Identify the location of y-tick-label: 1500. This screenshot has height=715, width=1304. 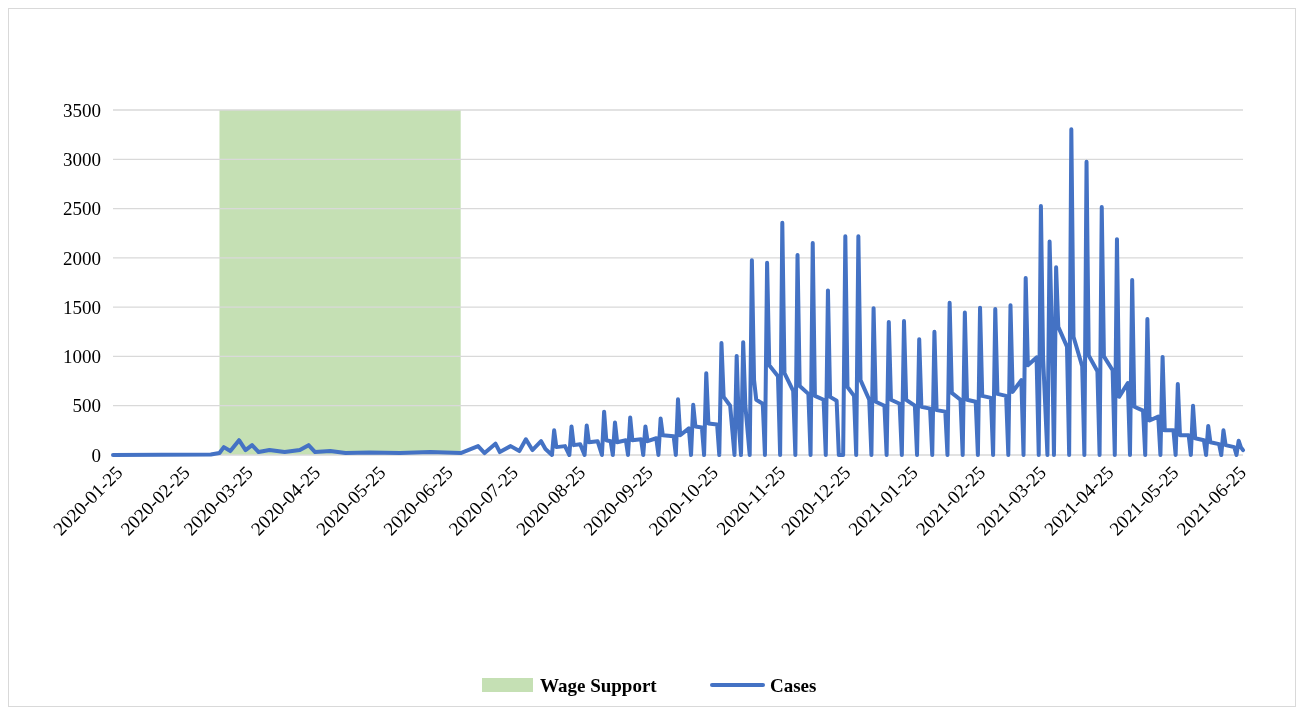
(82, 307).